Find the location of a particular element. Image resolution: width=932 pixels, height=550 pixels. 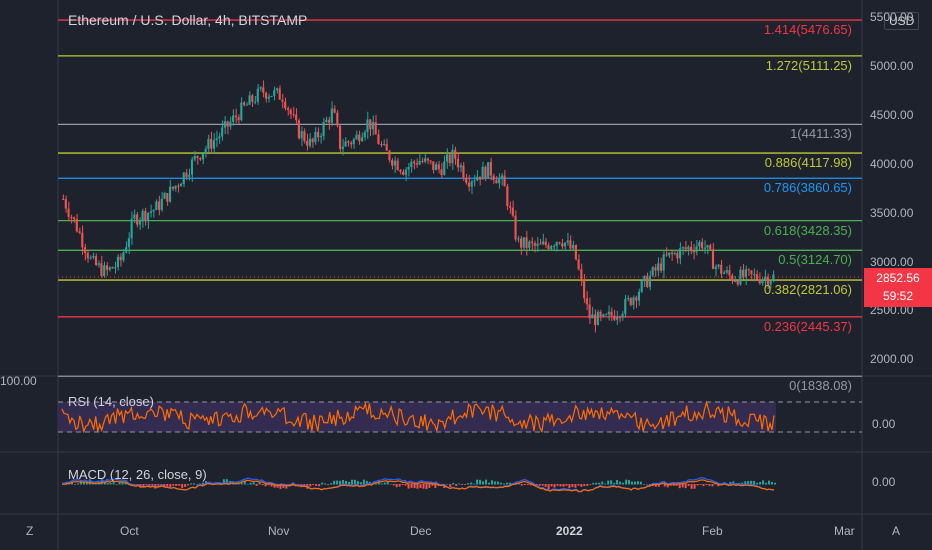

fib-level-label: 1.414(5476.65) is located at coordinates (807, 30).